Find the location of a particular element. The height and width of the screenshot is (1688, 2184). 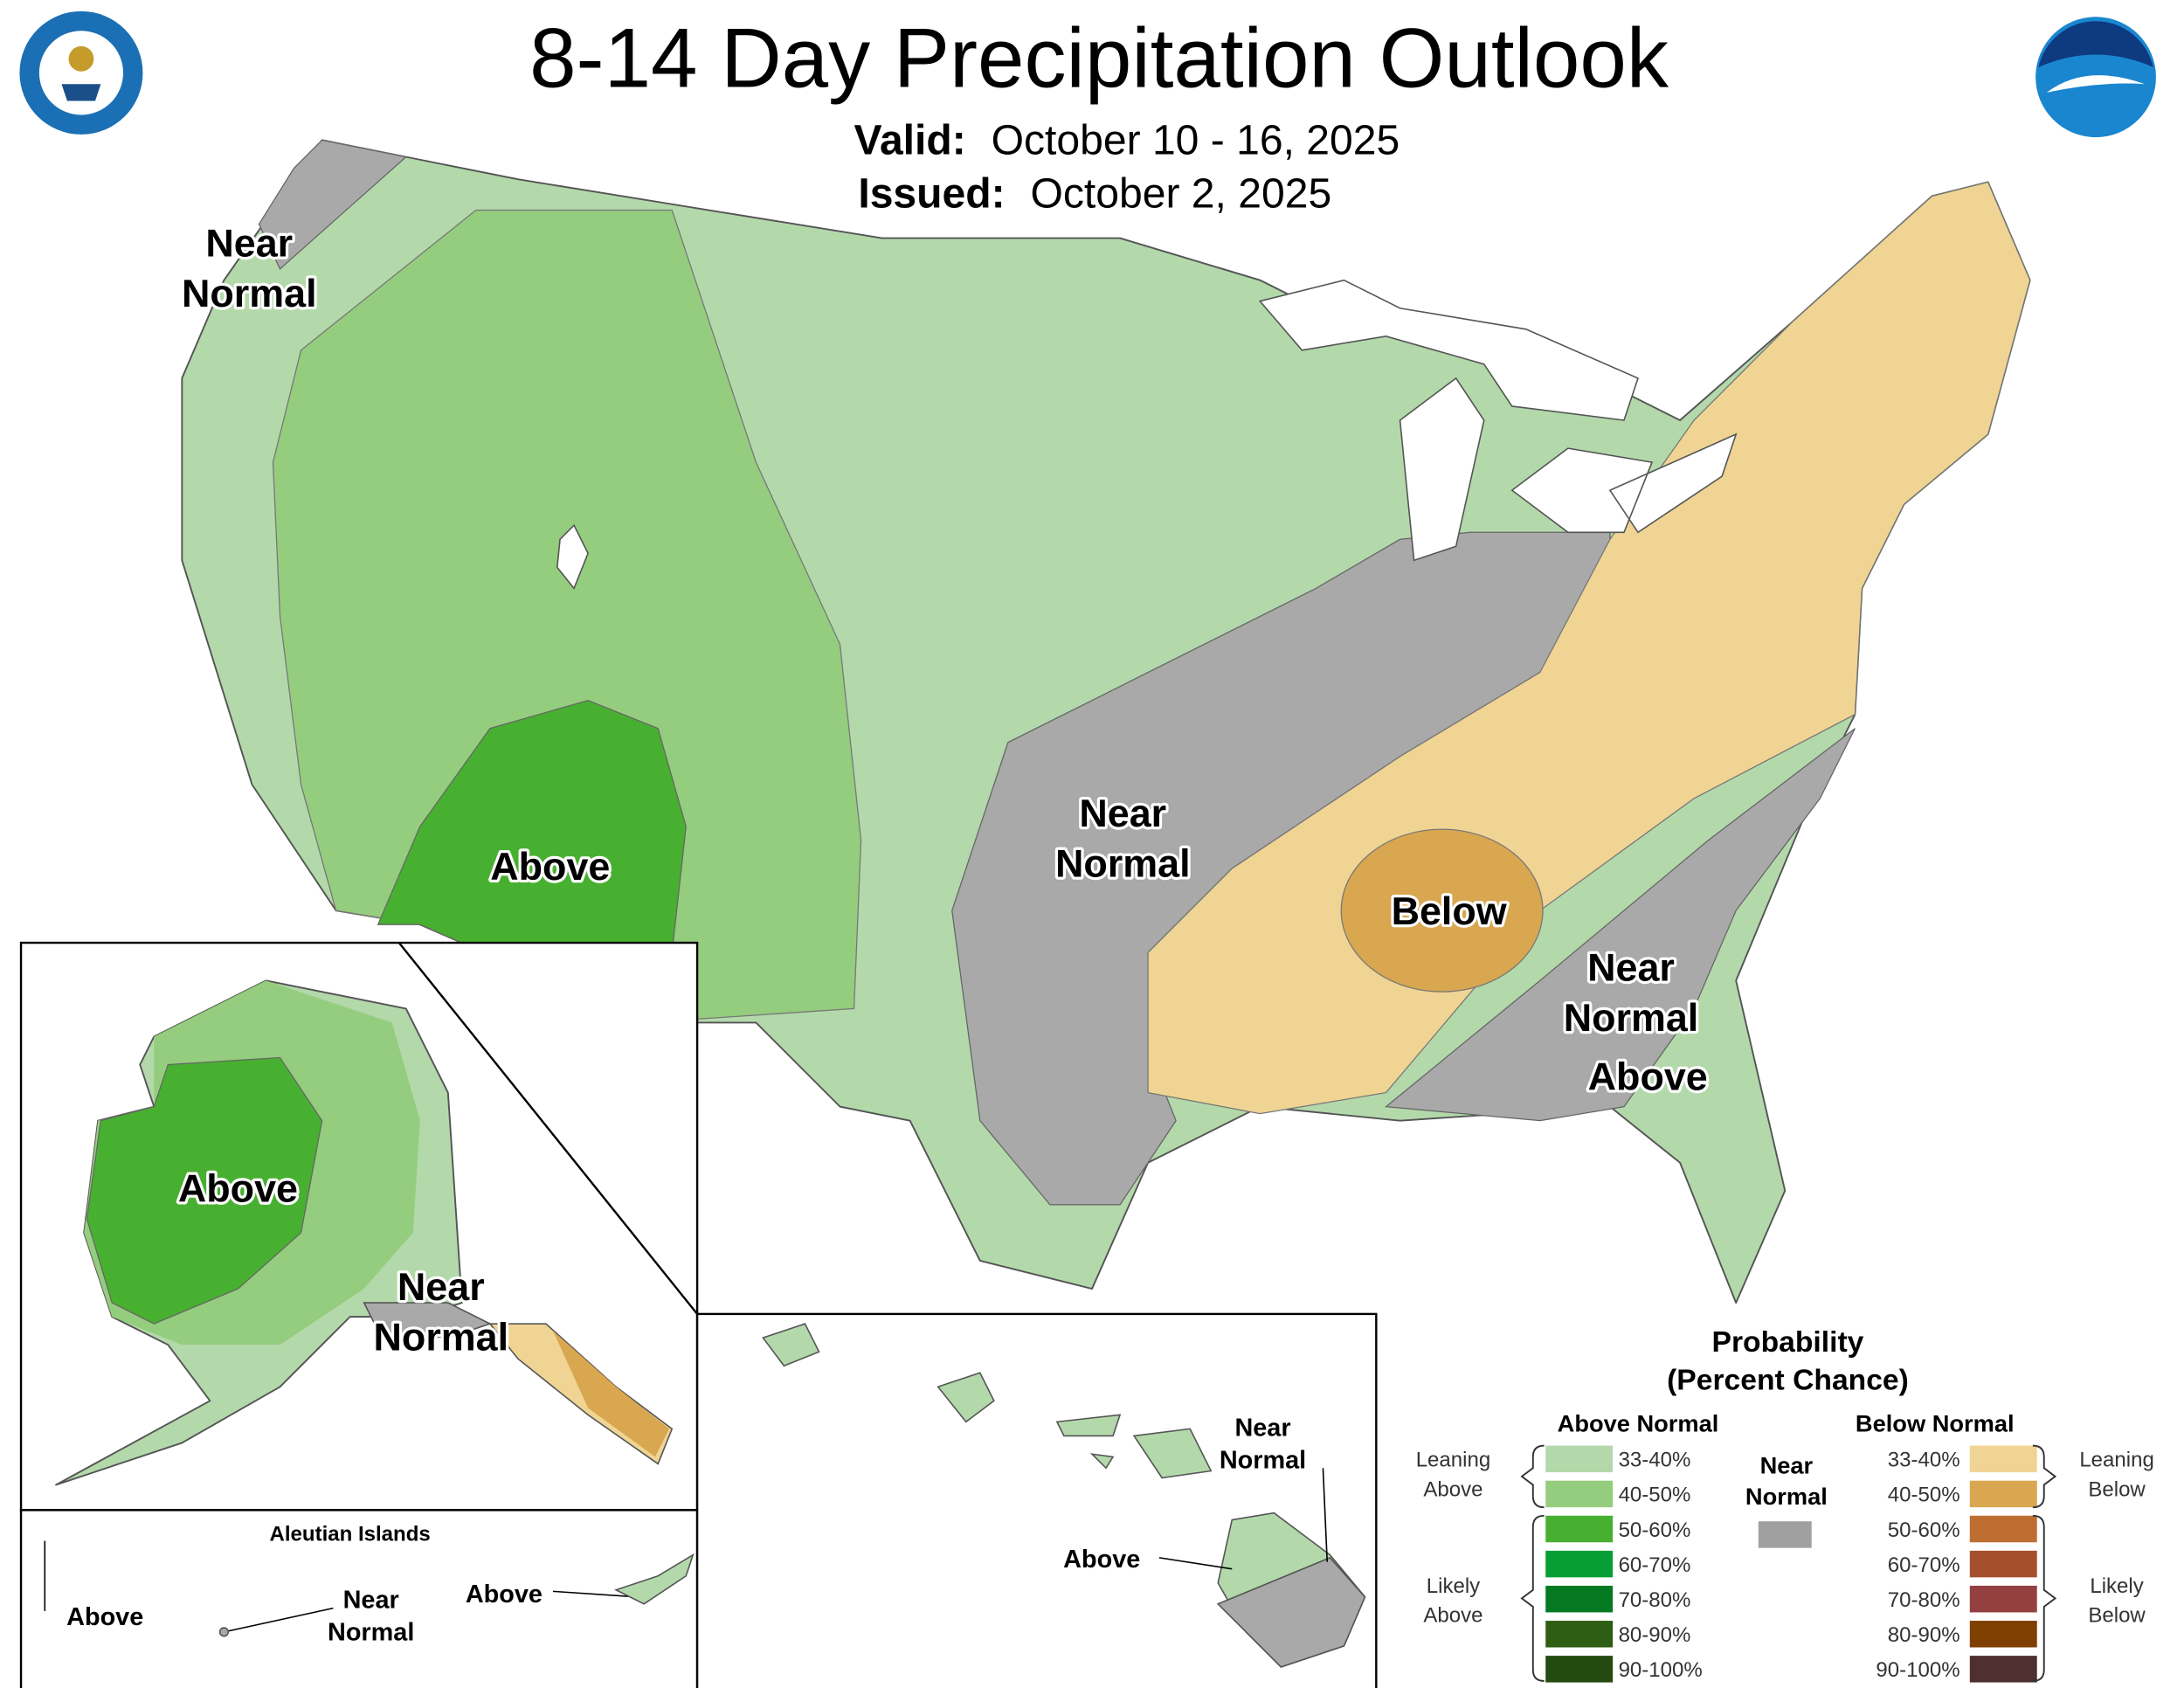

valid-label: Valid: is located at coordinates (910, 139).